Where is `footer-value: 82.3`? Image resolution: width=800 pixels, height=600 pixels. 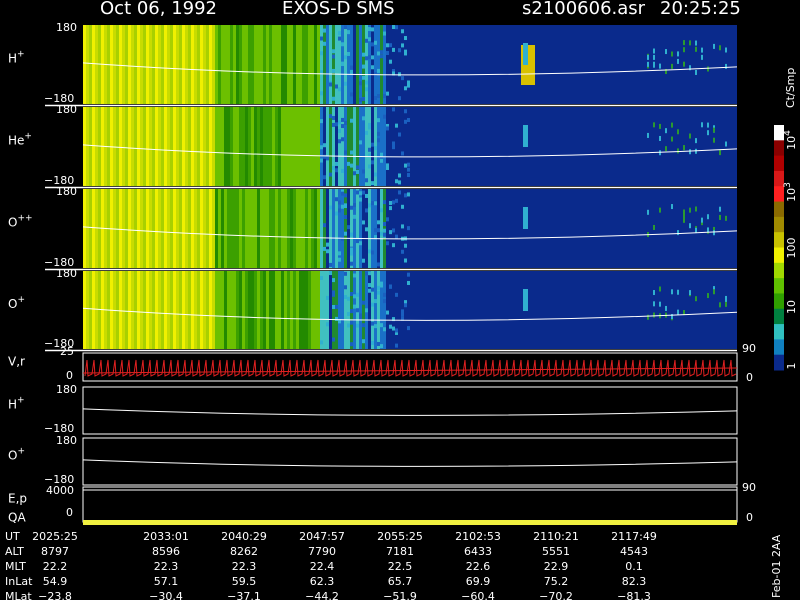 footer-value: 82.3 is located at coordinates (634, 581).